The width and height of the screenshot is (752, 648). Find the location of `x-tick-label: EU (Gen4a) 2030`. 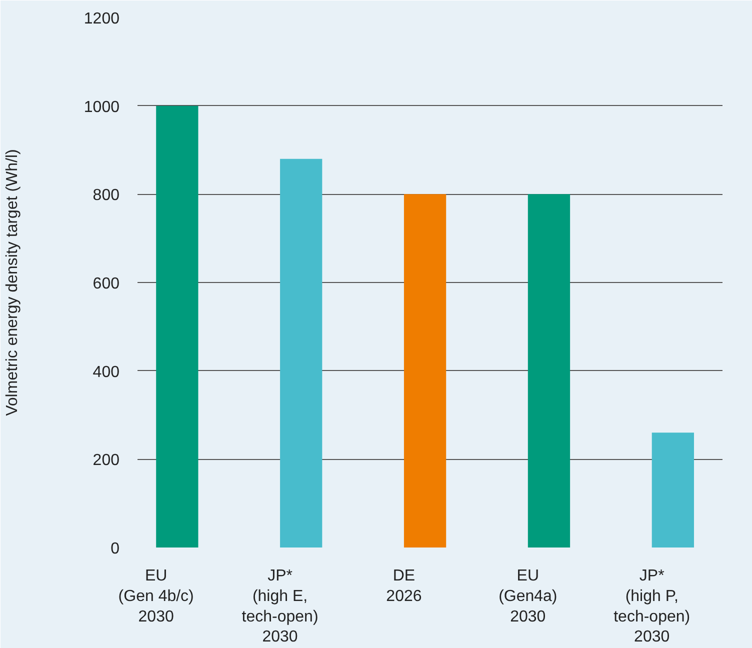

x-tick-label: EU (Gen4a) 2030 is located at coordinates (528, 597).